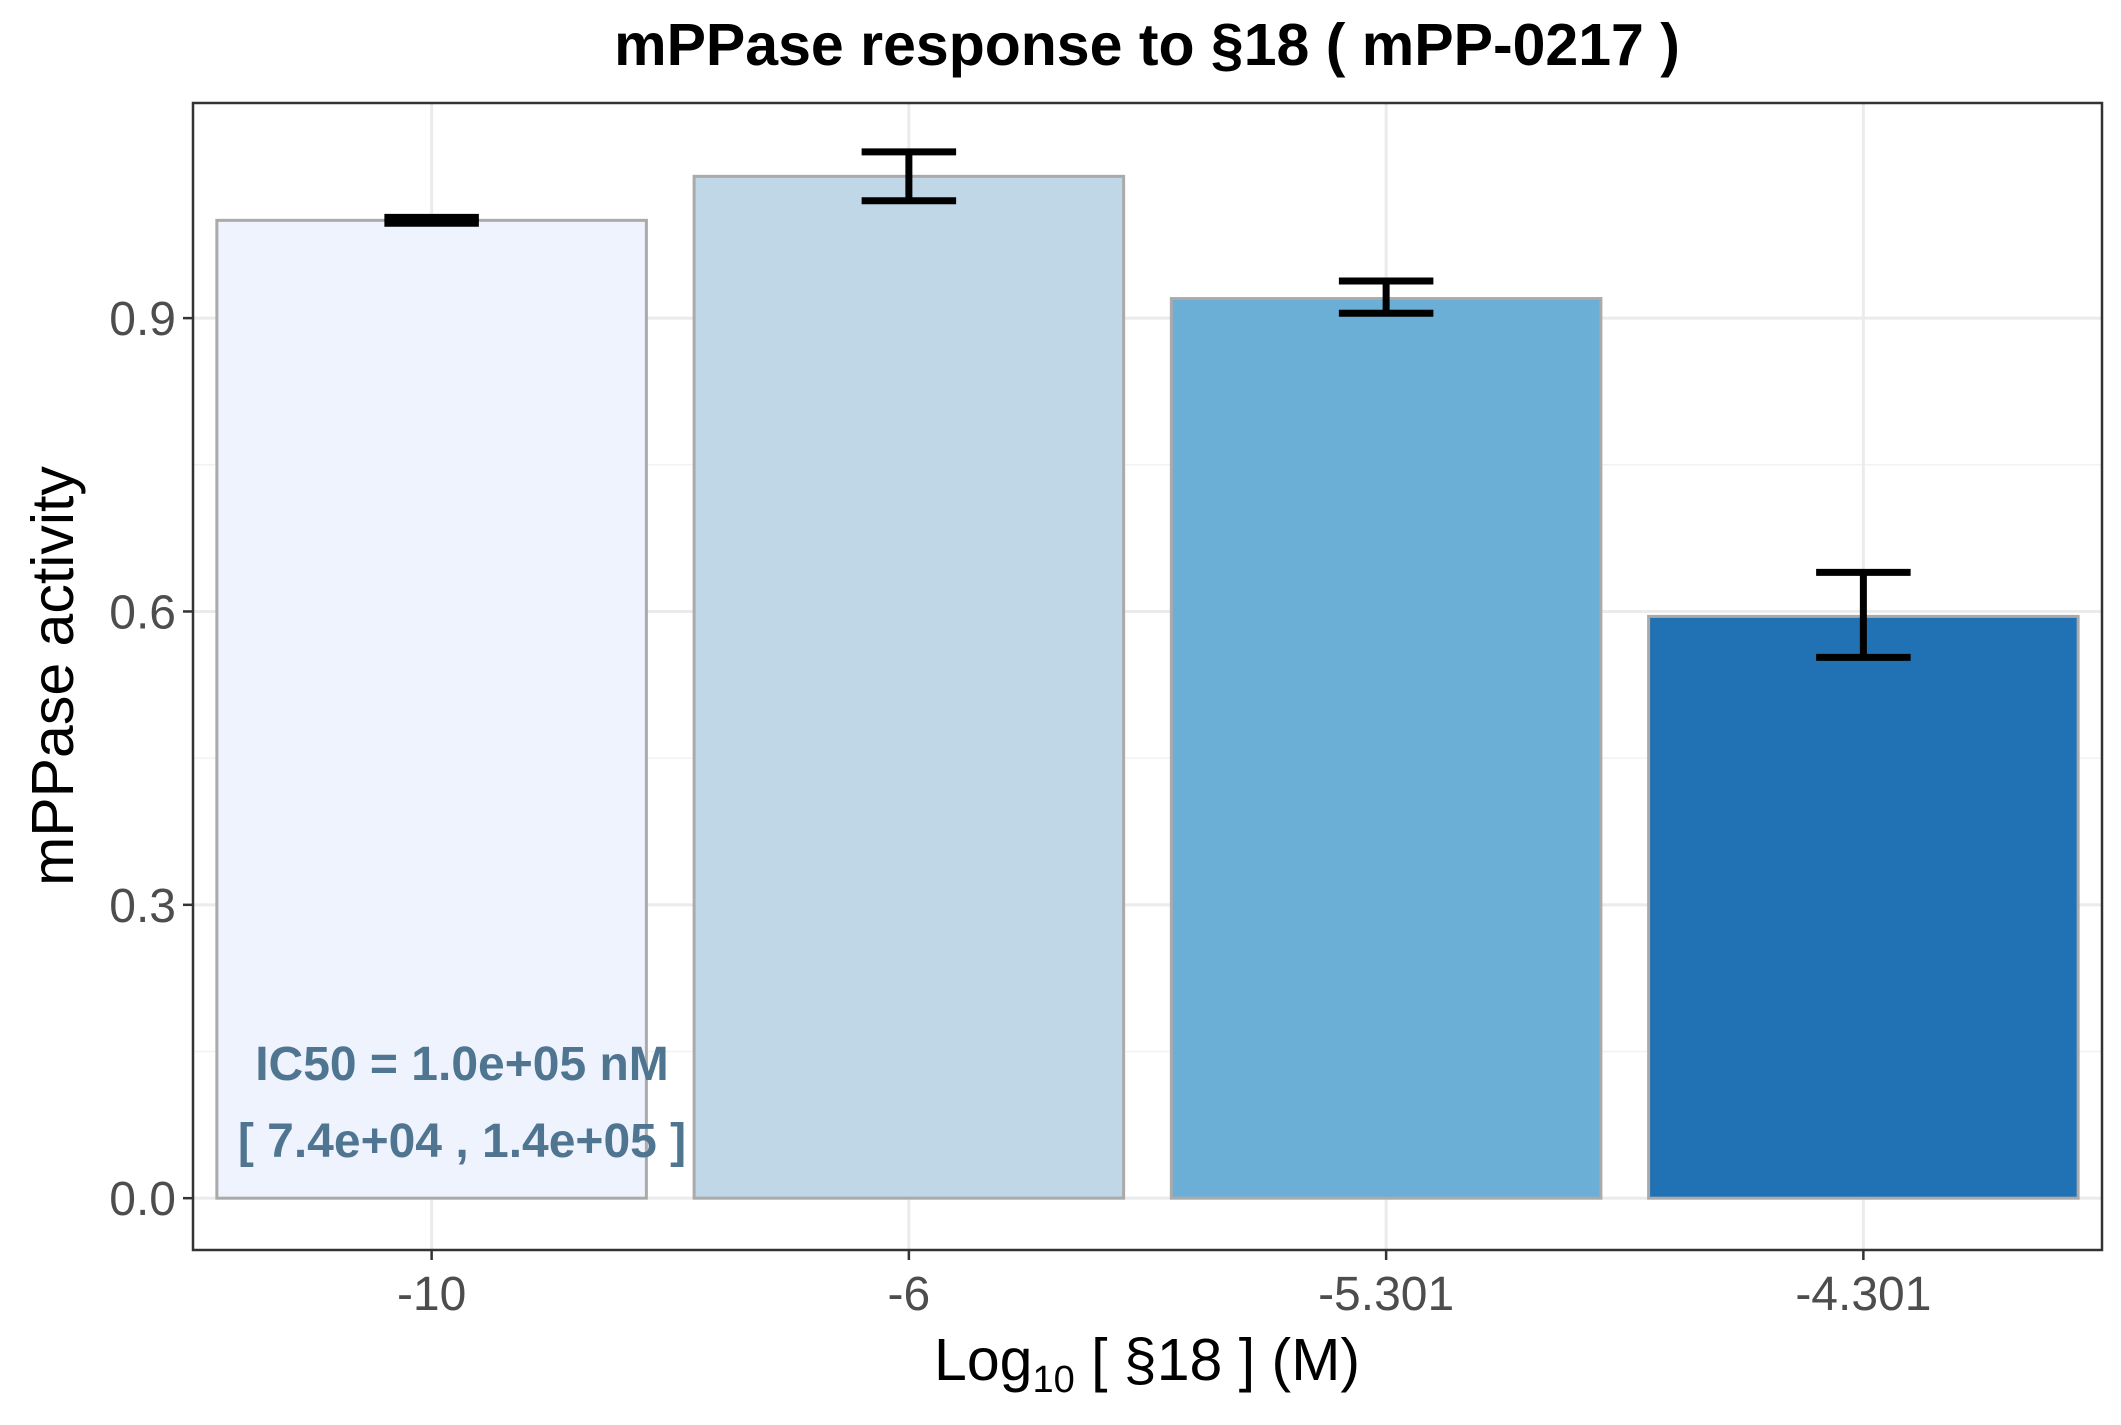 The height and width of the screenshot is (1425, 2121). Describe the element at coordinates (1147, 45) in the screenshot. I see `chart-title: mPPase response to §18 ( mPP-0217 )` at that location.